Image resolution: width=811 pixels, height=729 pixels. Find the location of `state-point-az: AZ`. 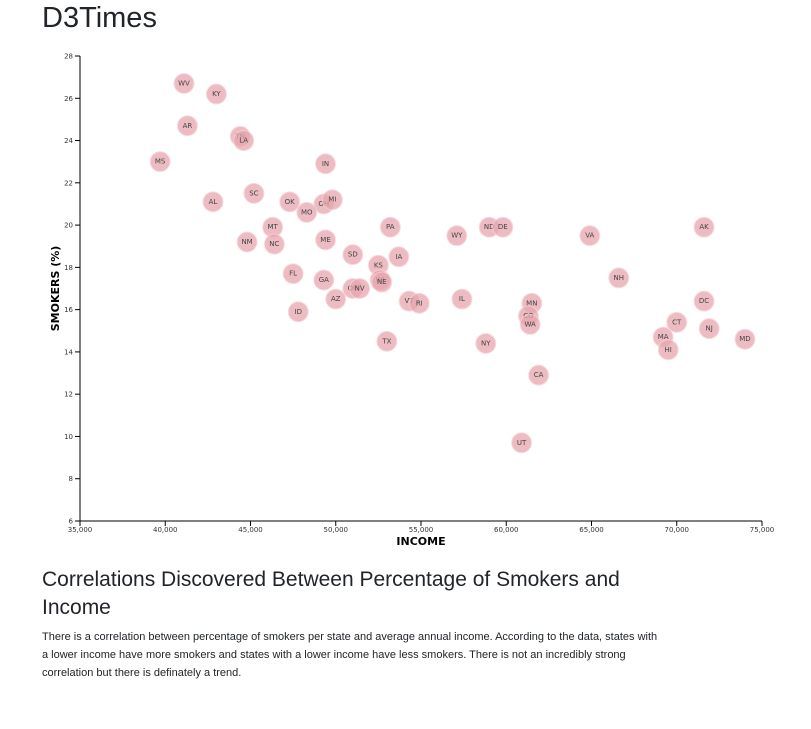

state-point-az: AZ is located at coordinates (336, 299).